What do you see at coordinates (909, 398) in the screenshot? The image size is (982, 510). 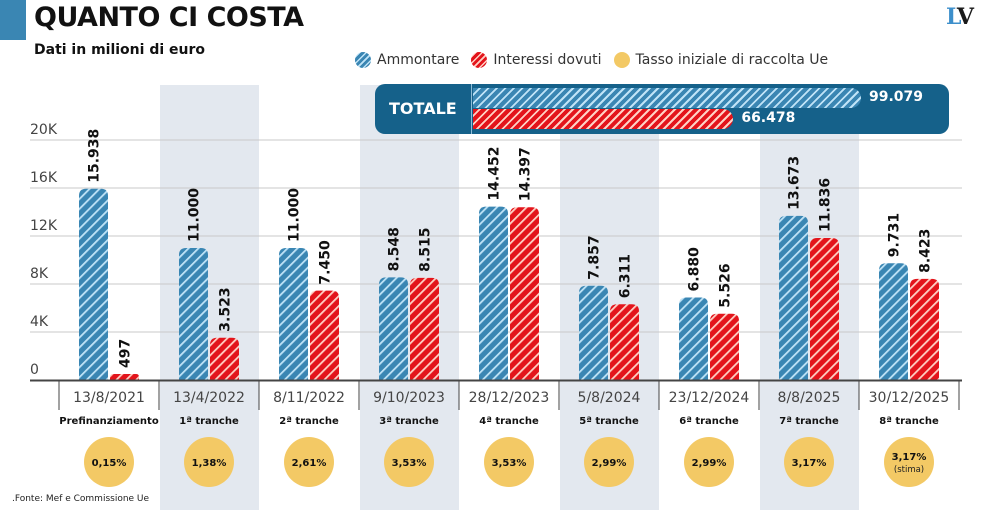 I see `x-tick-label: 30/12/2025` at bounding box center [909, 398].